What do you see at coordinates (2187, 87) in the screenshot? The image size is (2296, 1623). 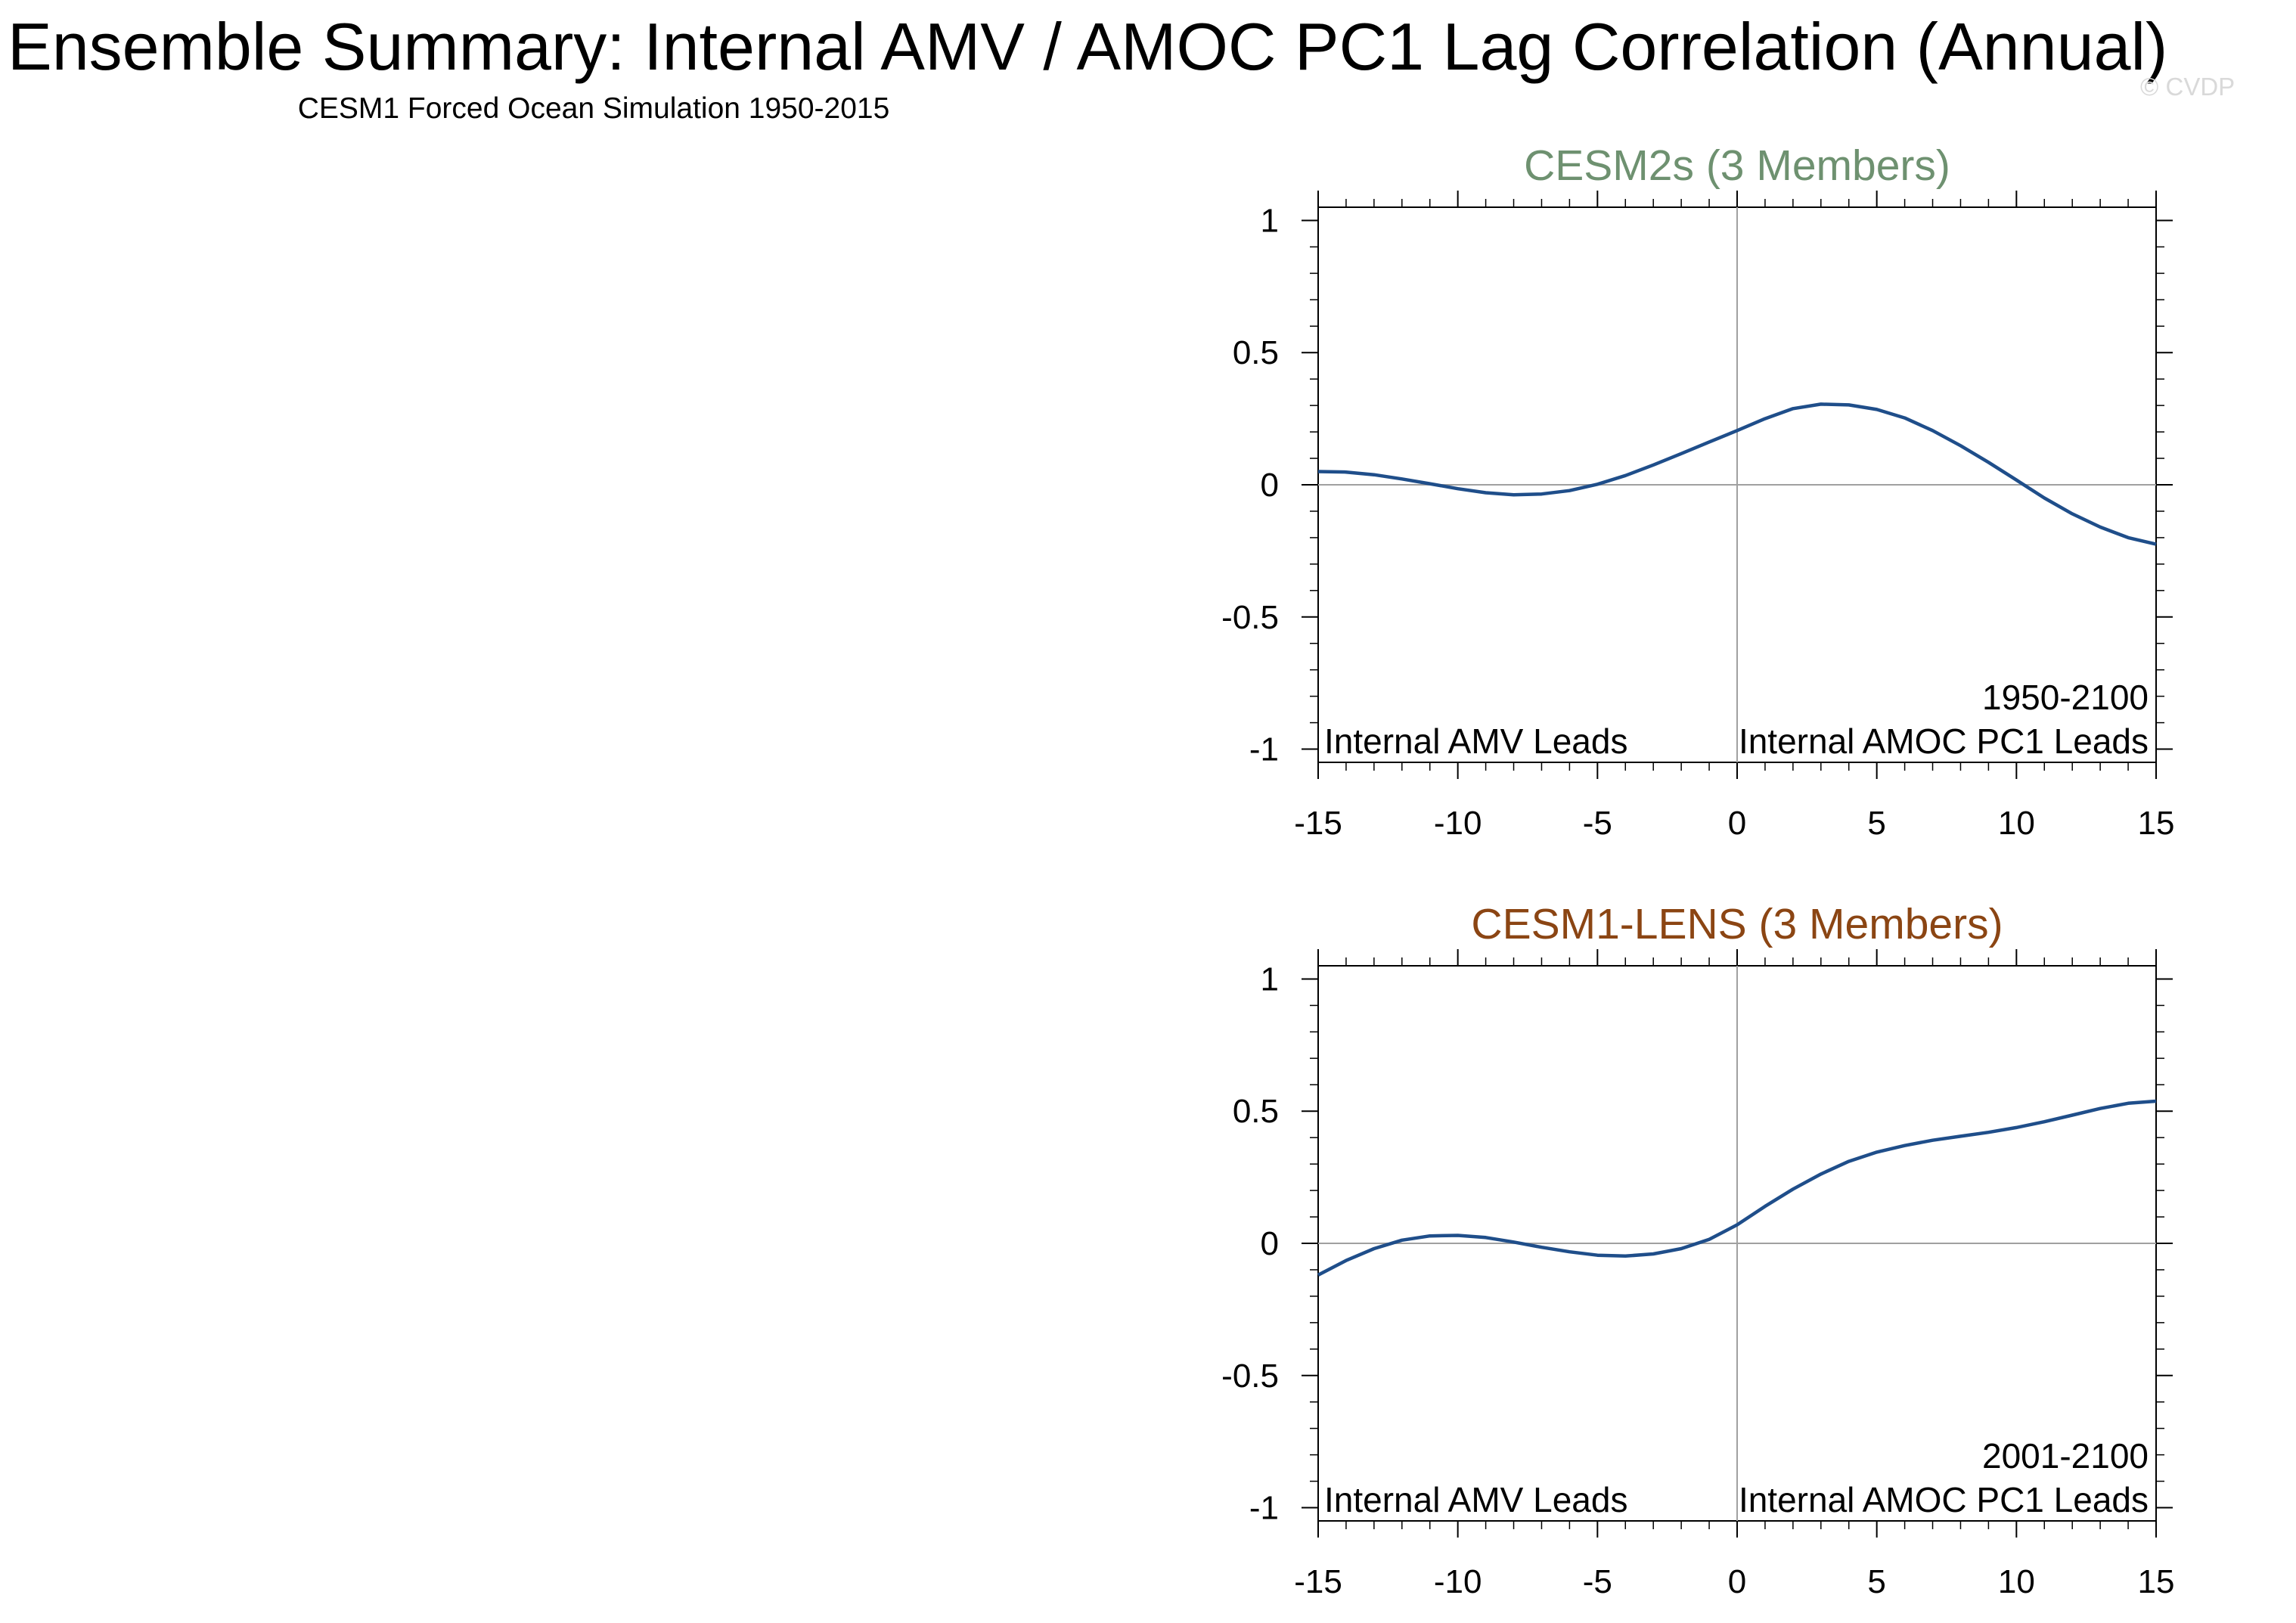 I see `cvdp-watermark: © CVDP` at bounding box center [2187, 87].